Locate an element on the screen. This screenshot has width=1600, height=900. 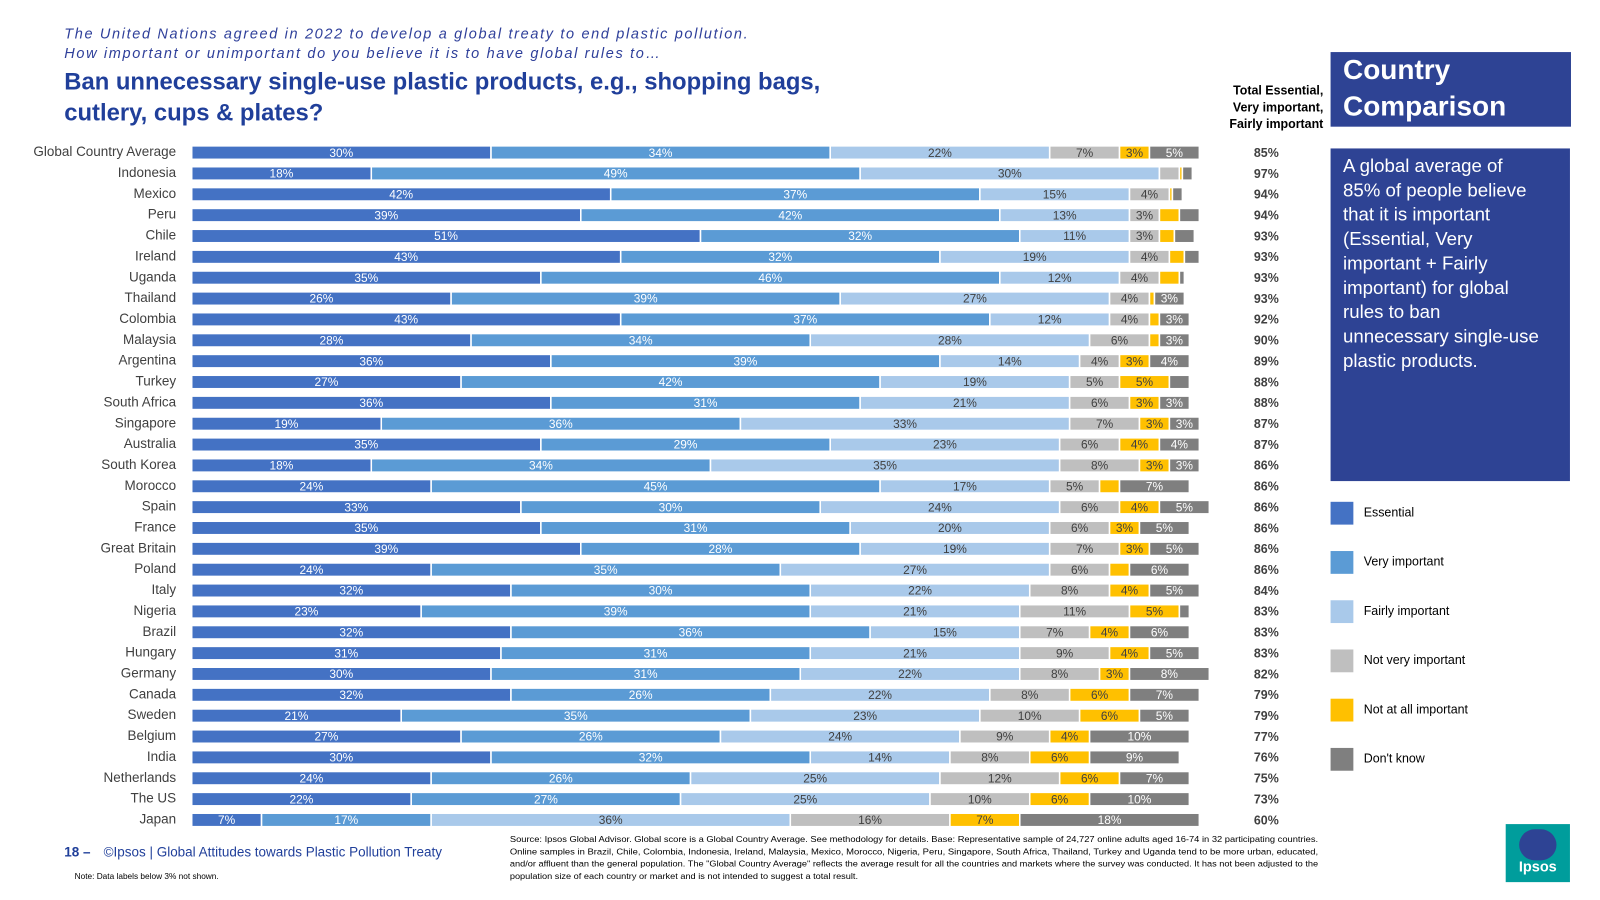
data-label: 29% is located at coordinates (686, 445).